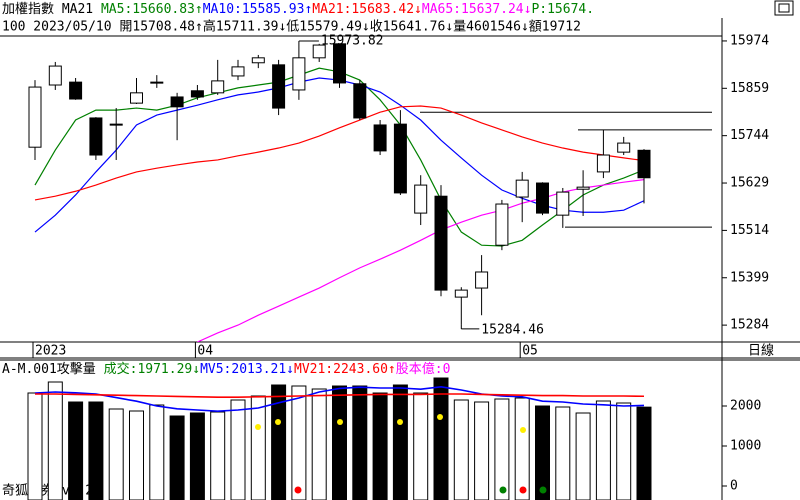 This screenshot has width=800, height=500. What do you see at coordinates (53, 369) in the screenshot?
I see `header-segment: A-M.001攻擊量` at bounding box center [53, 369].